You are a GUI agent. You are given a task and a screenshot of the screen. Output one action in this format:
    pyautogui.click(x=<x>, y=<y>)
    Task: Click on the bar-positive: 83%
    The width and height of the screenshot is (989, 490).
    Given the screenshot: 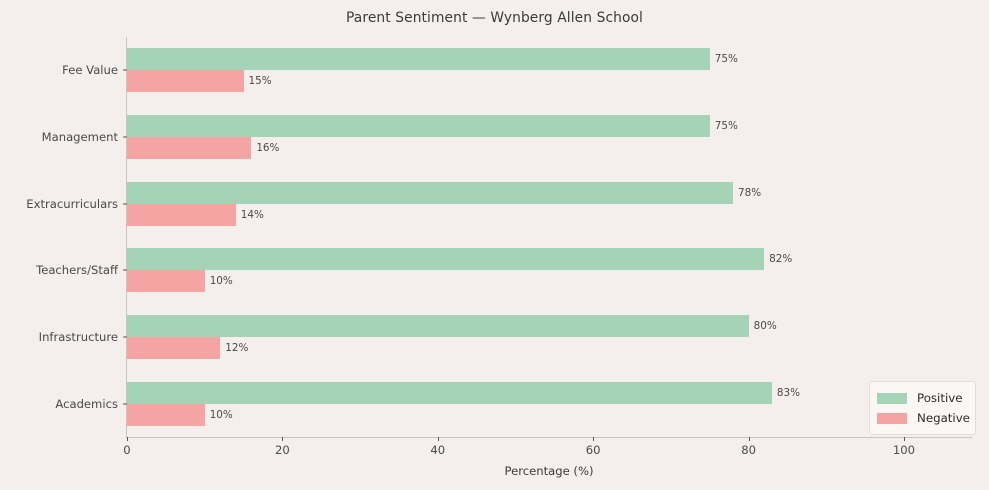 What is the action you would take?
    pyautogui.click(x=463, y=392)
    